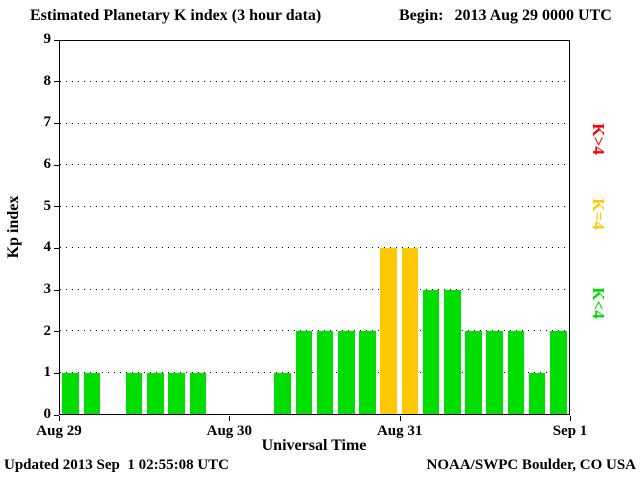  What do you see at coordinates (598, 139) in the screenshot?
I see `legend-entry: K>4` at bounding box center [598, 139].